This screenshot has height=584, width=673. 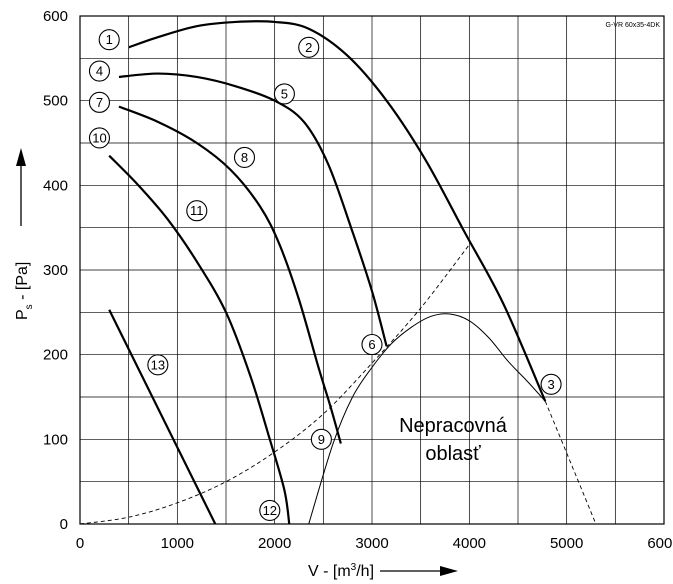 What do you see at coordinates (162, 417) in the screenshot?
I see `curve-c13` at bounding box center [162, 417].